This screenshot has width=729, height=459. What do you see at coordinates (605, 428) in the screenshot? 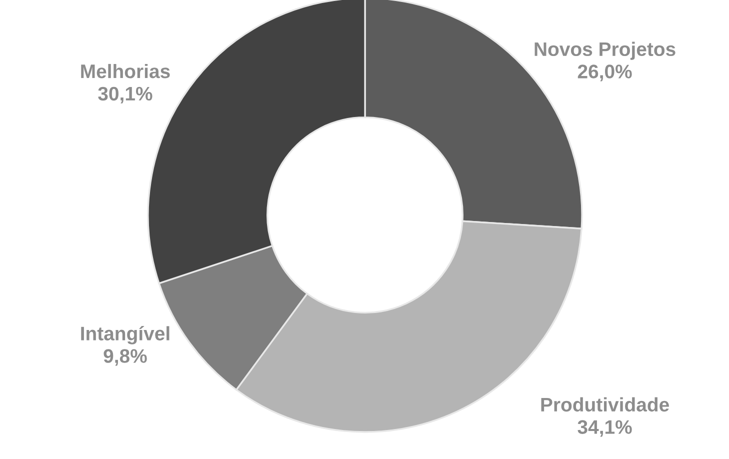
I see `data-label: 34,1%` at bounding box center [605, 428].